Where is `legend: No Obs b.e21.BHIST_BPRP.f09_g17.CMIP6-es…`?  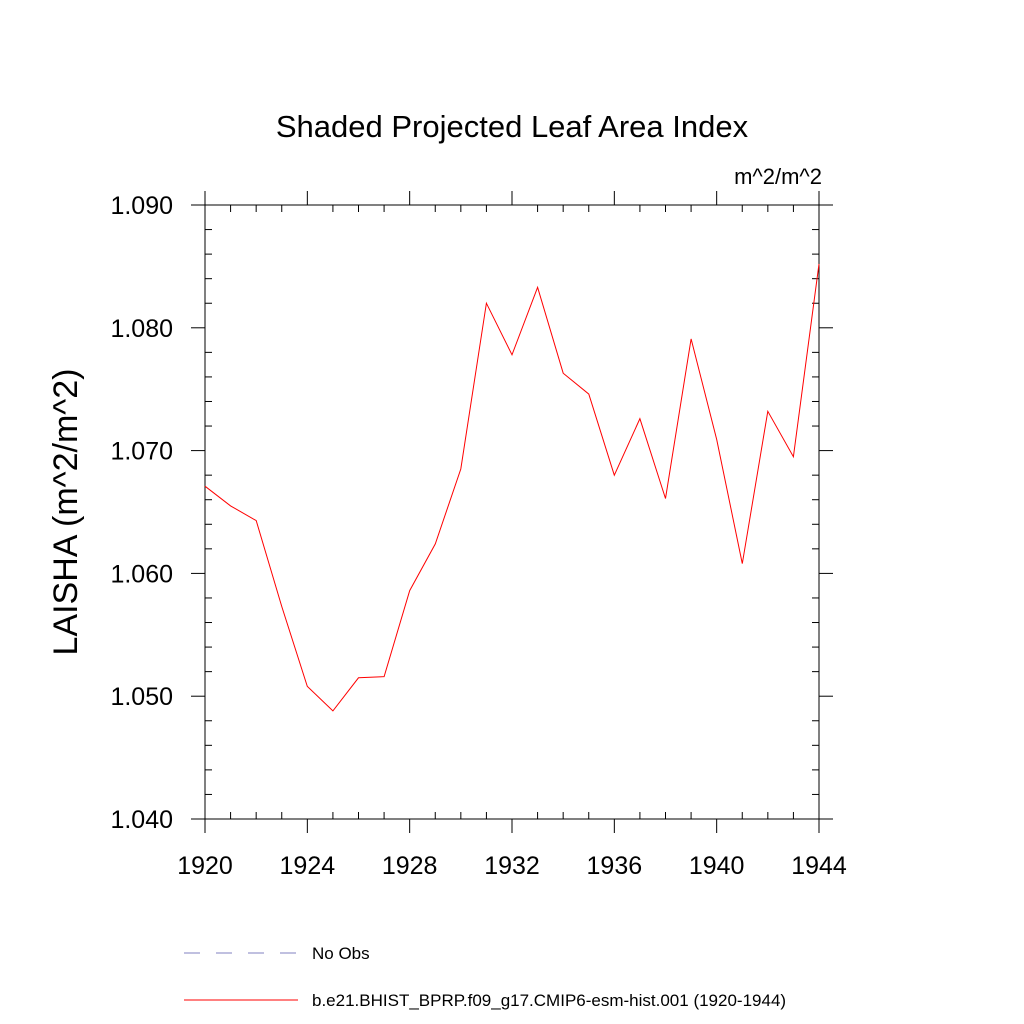 legend: No Obs b.e21.BHIST_BPRP.f09_g17.CMIP6-es… is located at coordinates (485, 977).